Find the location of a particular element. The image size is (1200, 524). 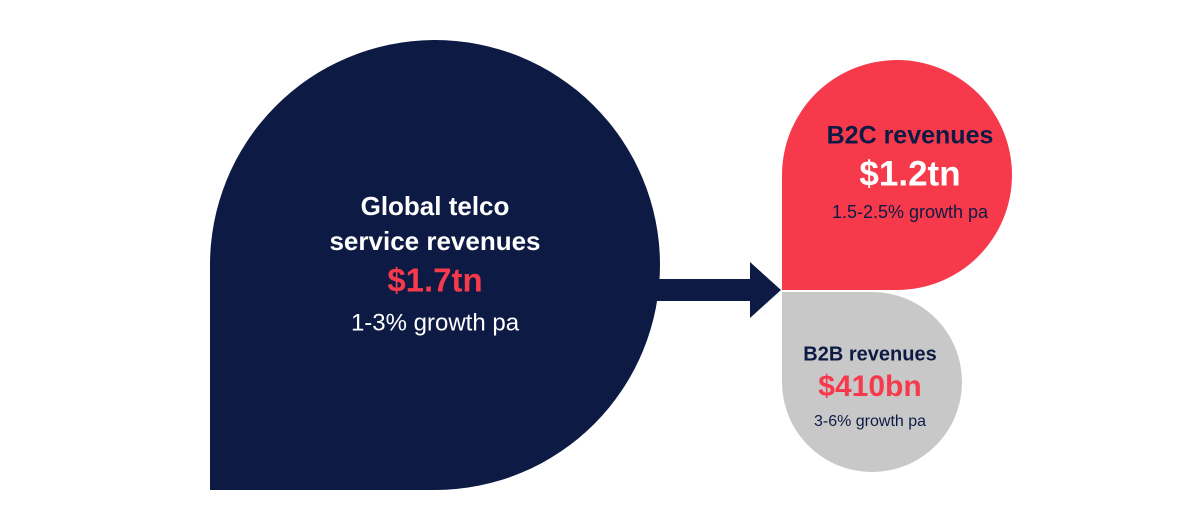

node-title: B2B revenues is located at coordinates (869, 354).